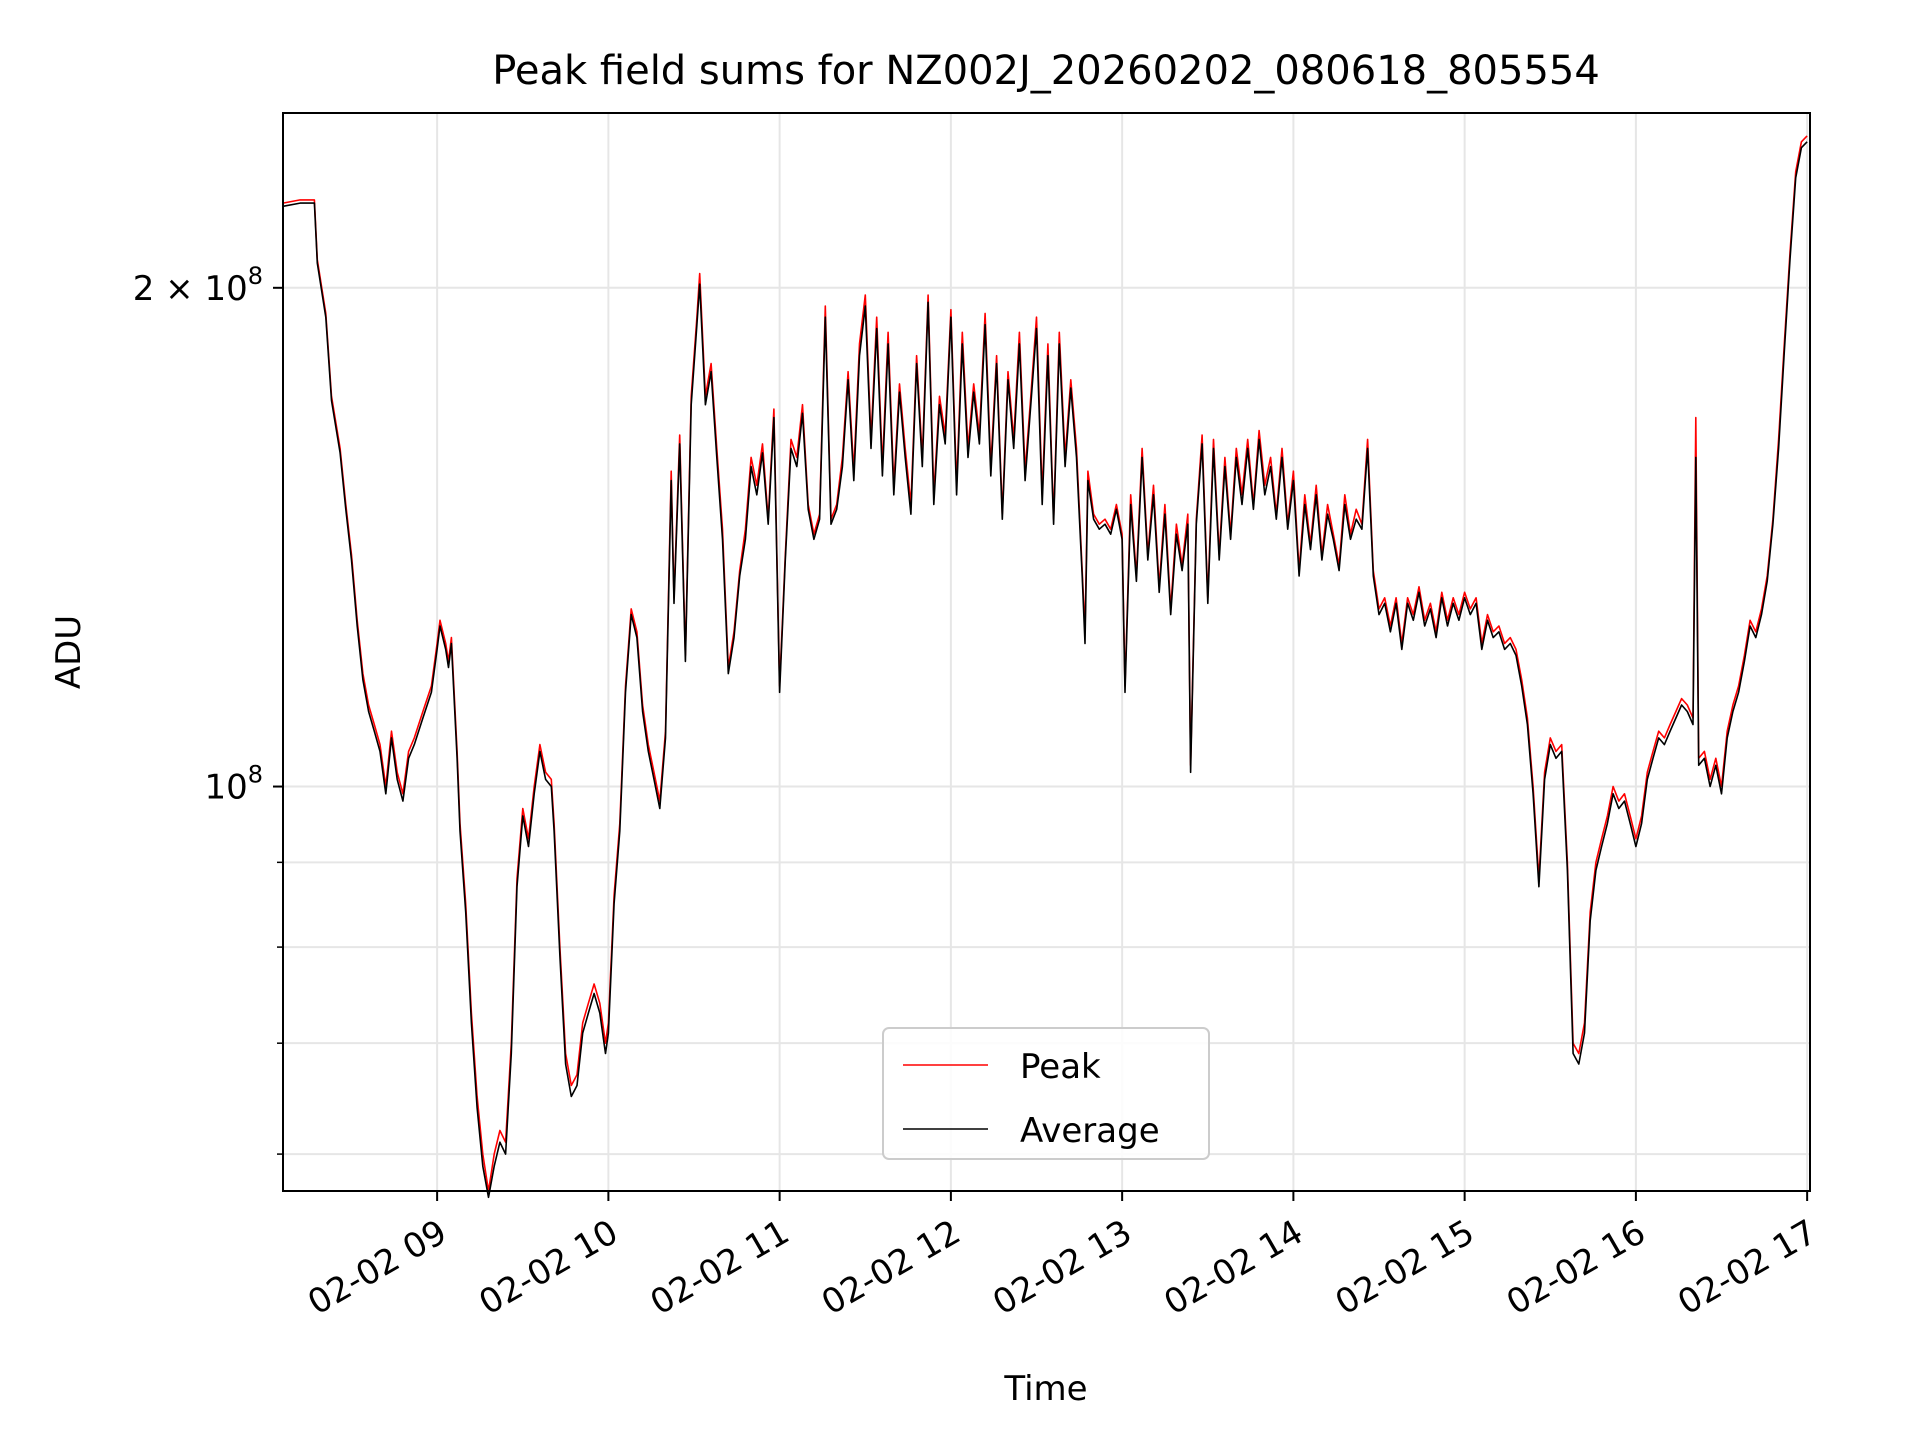  What do you see at coordinates (233, 784) in the screenshot?
I see `y-tick-label: 108` at bounding box center [233, 784].